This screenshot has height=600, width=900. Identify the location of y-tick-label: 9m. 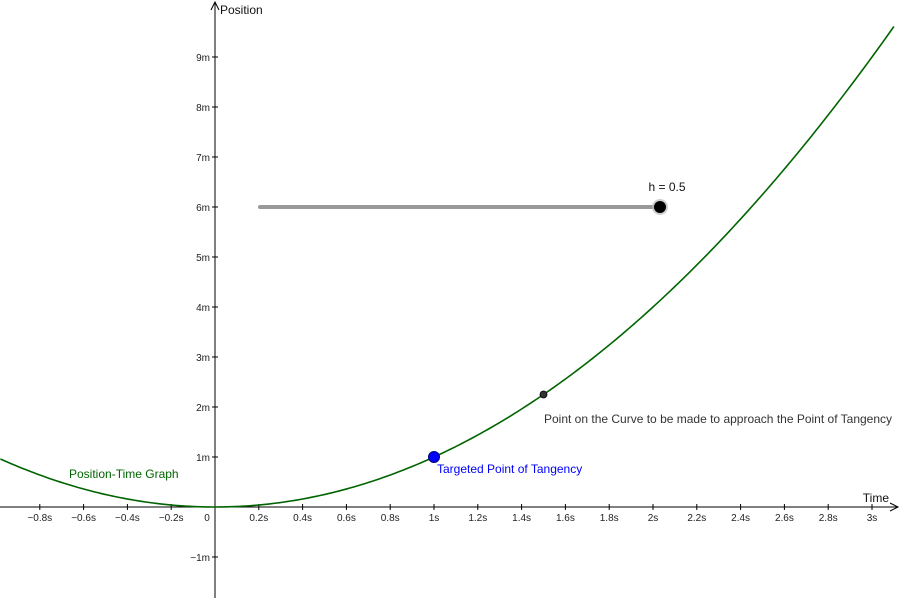
(203, 58).